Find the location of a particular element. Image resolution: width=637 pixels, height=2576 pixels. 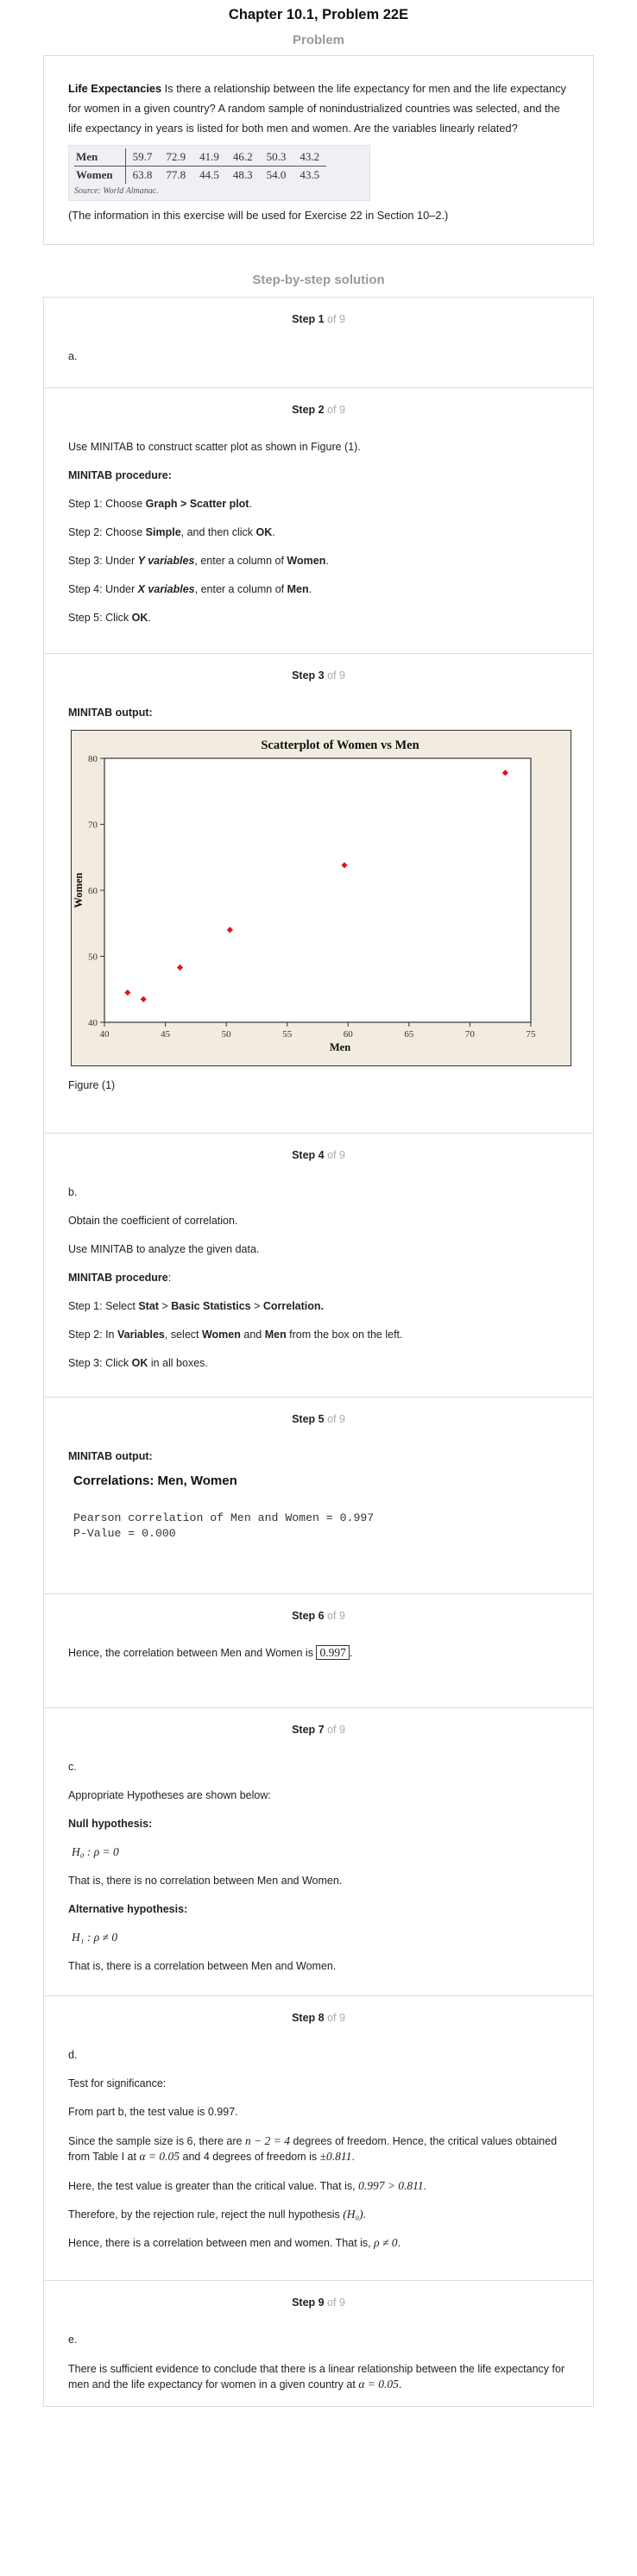

table-cell: 63.8 is located at coordinates (142, 174).